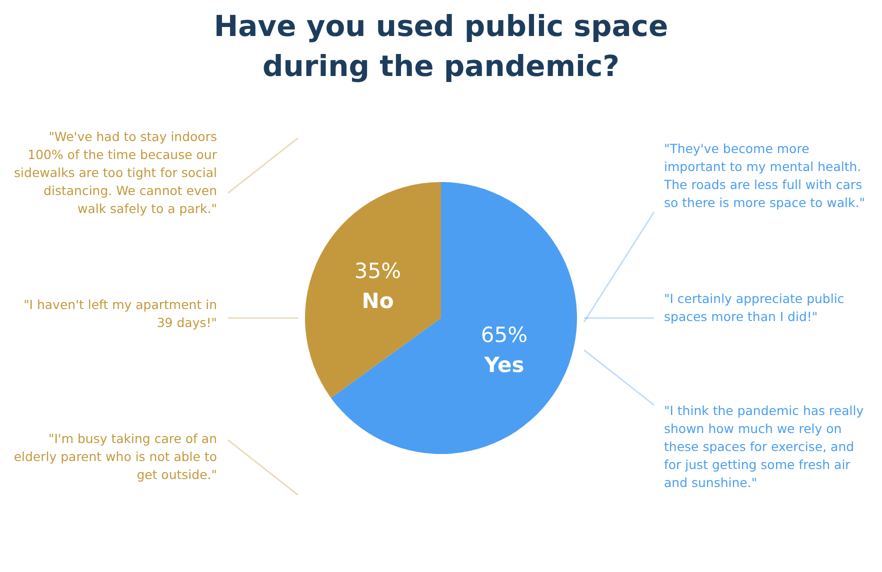  Describe the element at coordinates (765, 176) in the screenshot. I see `text: "They've become more important to my mental health. The roads are less full with cars so there is more space to walk."` at that location.